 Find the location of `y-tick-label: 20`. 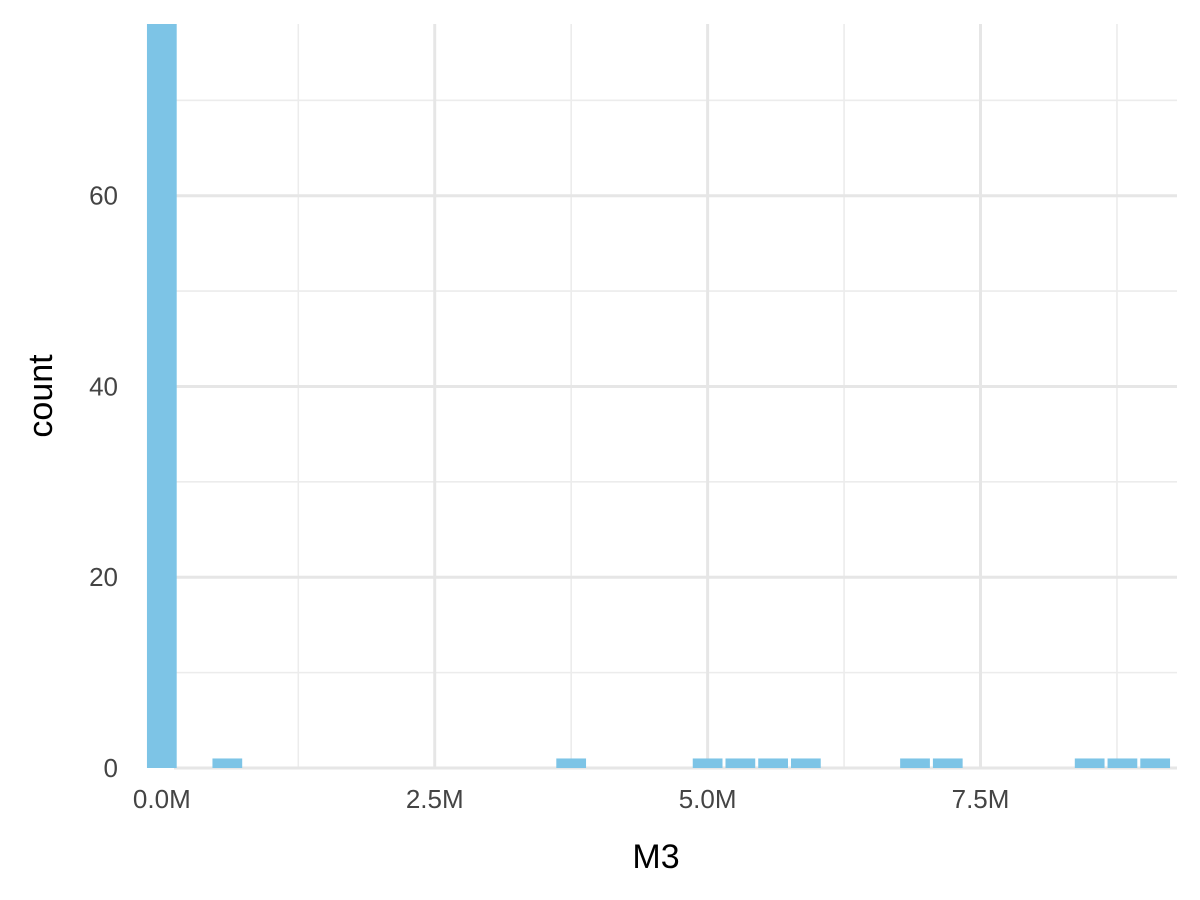

y-tick-label: 20 is located at coordinates (103, 577).